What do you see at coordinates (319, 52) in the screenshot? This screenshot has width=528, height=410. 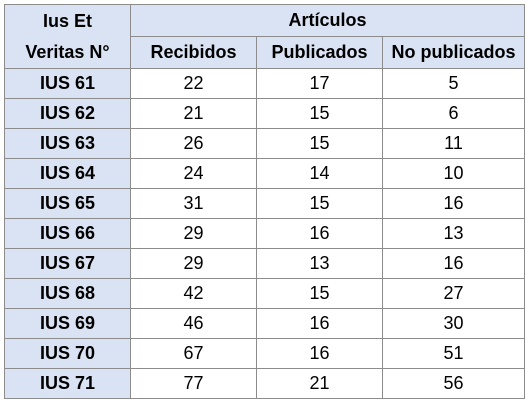 I see `column-header-publicados: Publicados` at bounding box center [319, 52].